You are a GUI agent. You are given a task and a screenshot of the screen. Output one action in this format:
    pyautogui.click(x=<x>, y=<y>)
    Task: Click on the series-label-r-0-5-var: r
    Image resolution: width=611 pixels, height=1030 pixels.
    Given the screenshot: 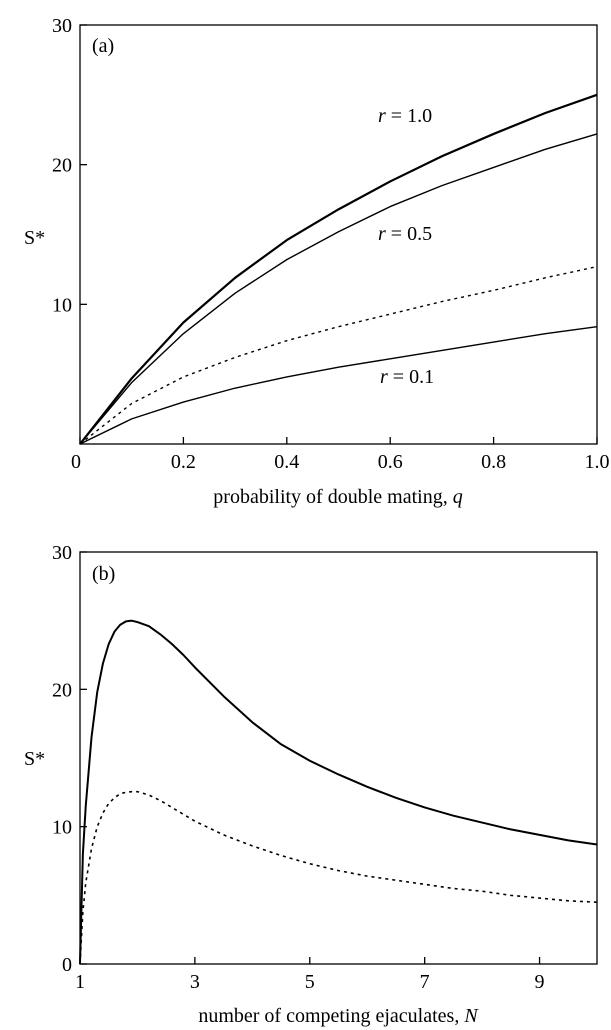 What is the action you would take?
    pyautogui.click(x=382, y=234)
    